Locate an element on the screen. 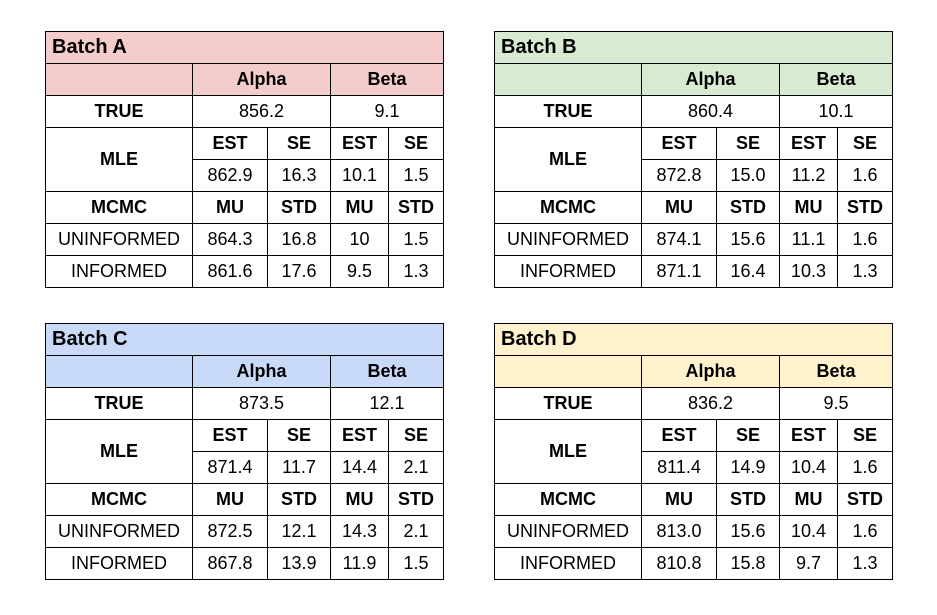 Image resolution: width=937 pixels, height=615 pixels. table-row: UNINFORMED 813.0 15.6 10.4 1.6 is located at coordinates (693, 531).